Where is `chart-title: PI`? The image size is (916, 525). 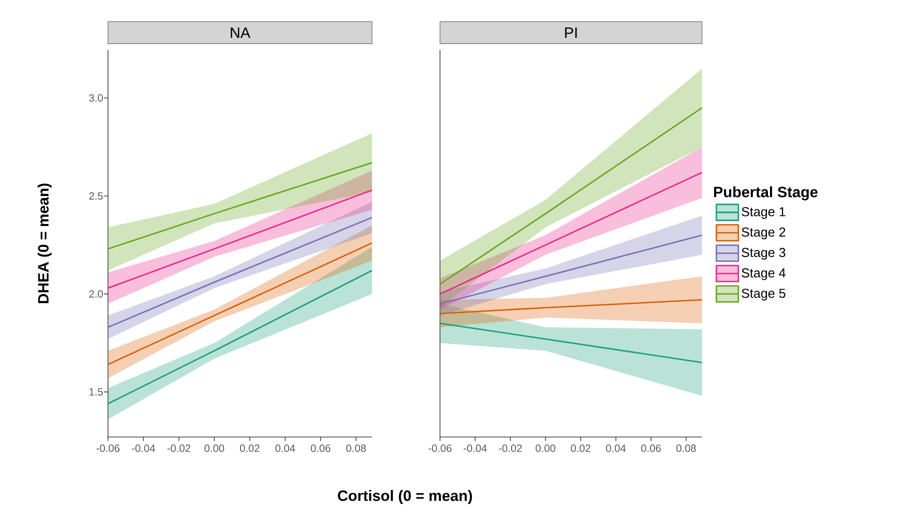
chart-title: PI is located at coordinates (571, 33).